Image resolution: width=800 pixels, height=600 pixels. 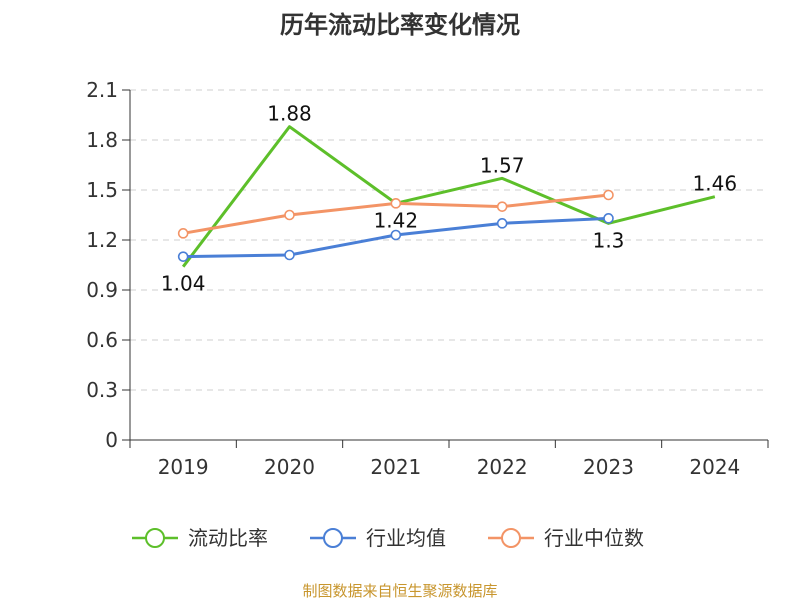 What do you see at coordinates (102, 140) in the screenshot?
I see `y-tick-label-6: 1.8` at bounding box center [102, 140].